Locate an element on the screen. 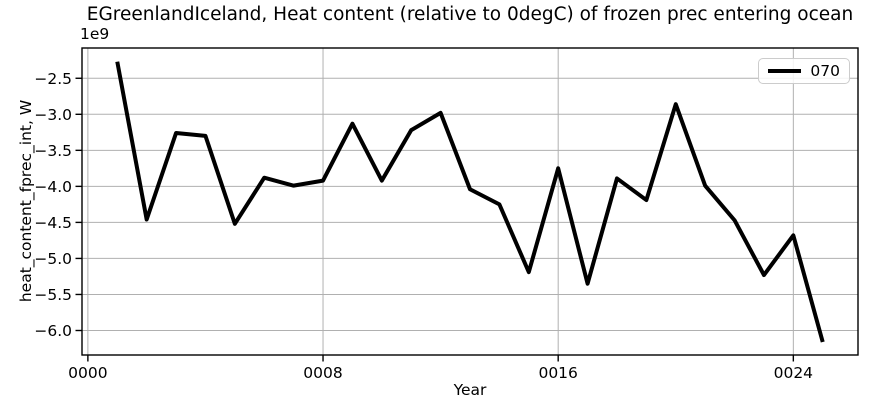 Image resolution: width=895 pixels, height=412 pixels. y-tick-label: −5.0 is located at coordinates (53, 259).